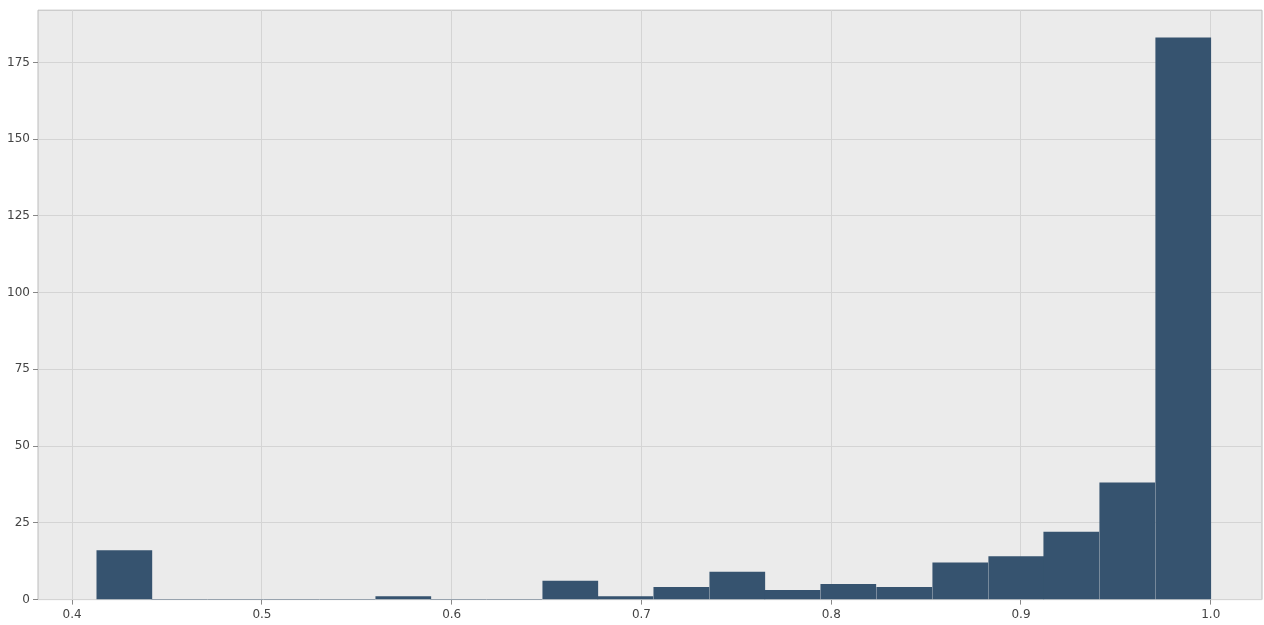 This screenshot has height=625, width=1264. What do you see at coordinates (262, 613) in the screenshot?
I see `x-tick-label: 0.5` at bounding box center [262, 613].